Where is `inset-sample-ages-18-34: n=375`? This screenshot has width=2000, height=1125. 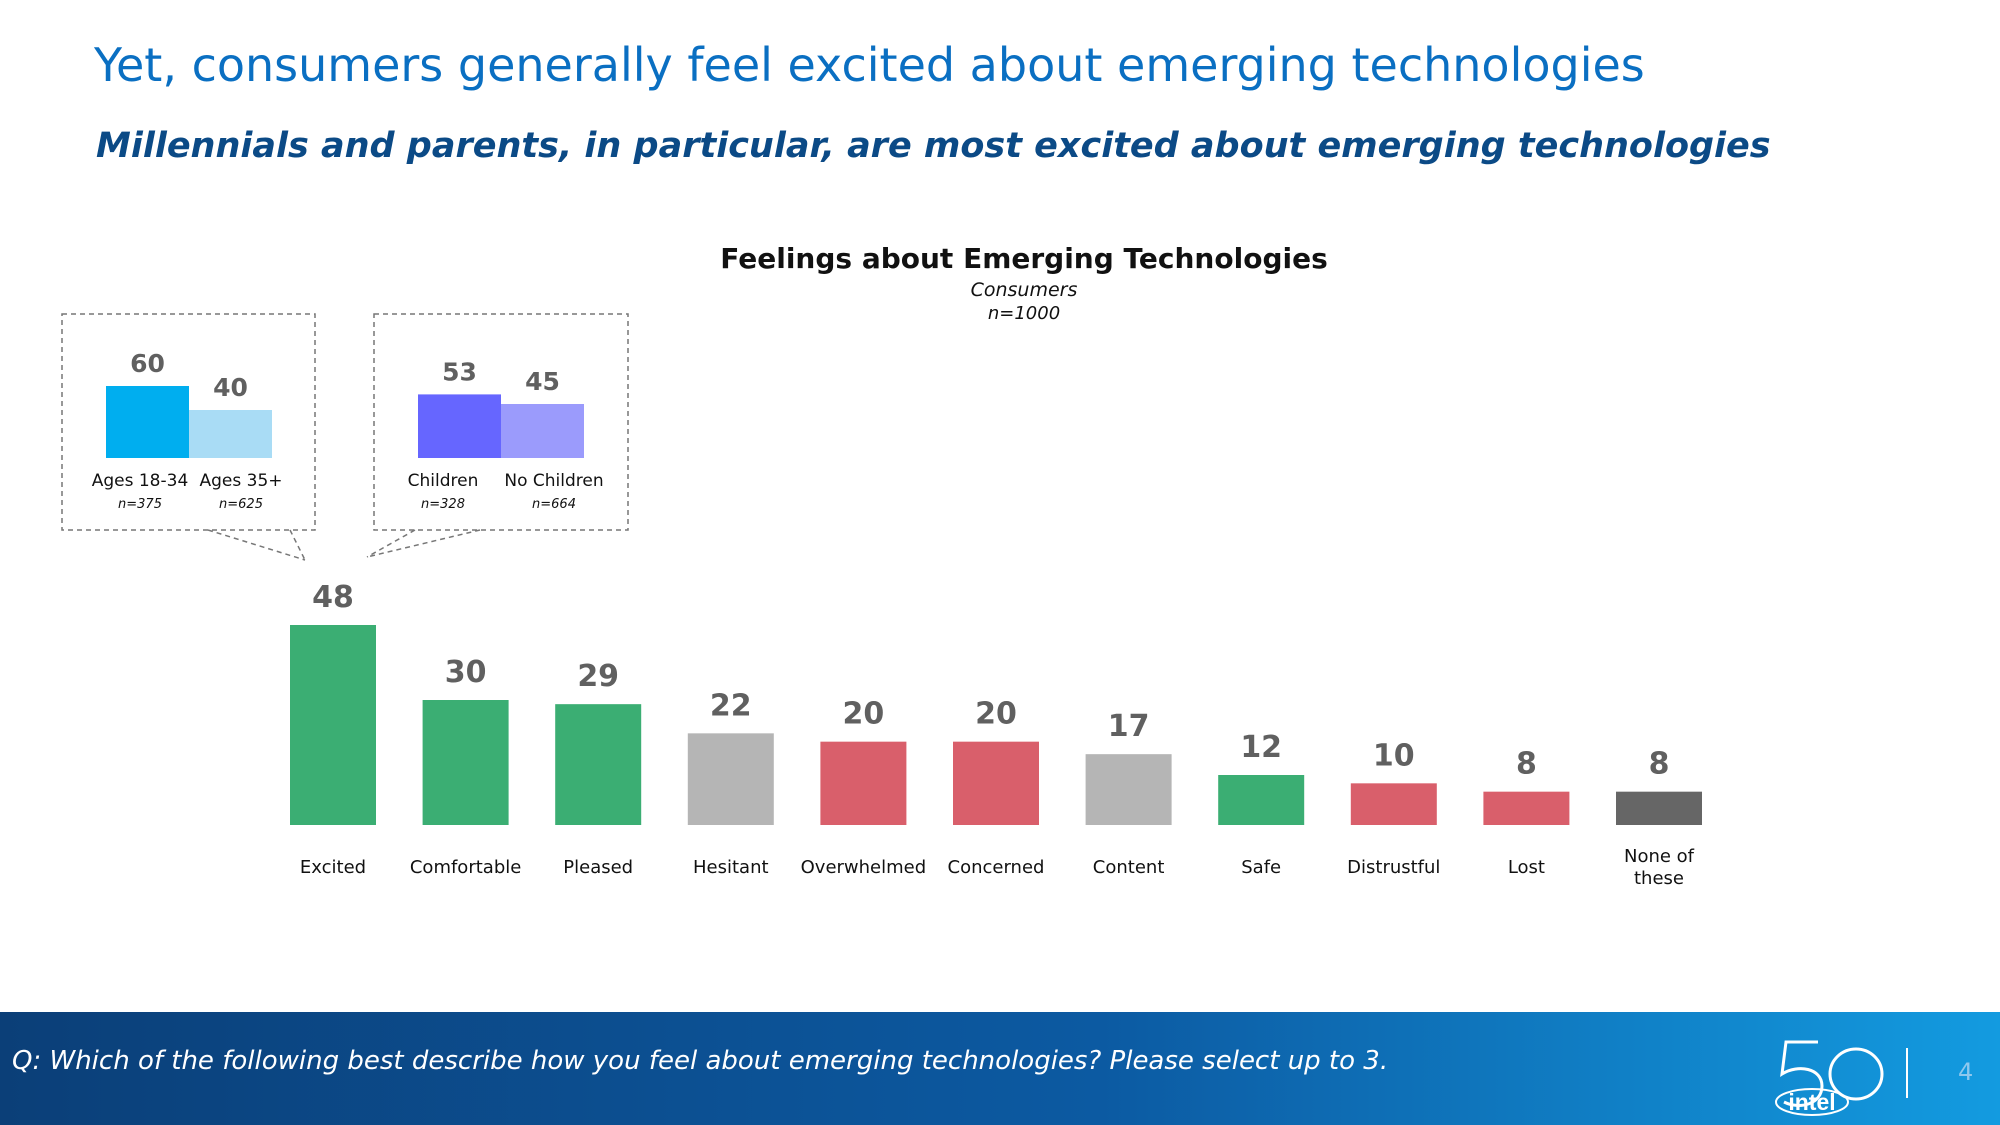
inset-sample-ages-18-34: n=375 is located at coordinates (140, 504).